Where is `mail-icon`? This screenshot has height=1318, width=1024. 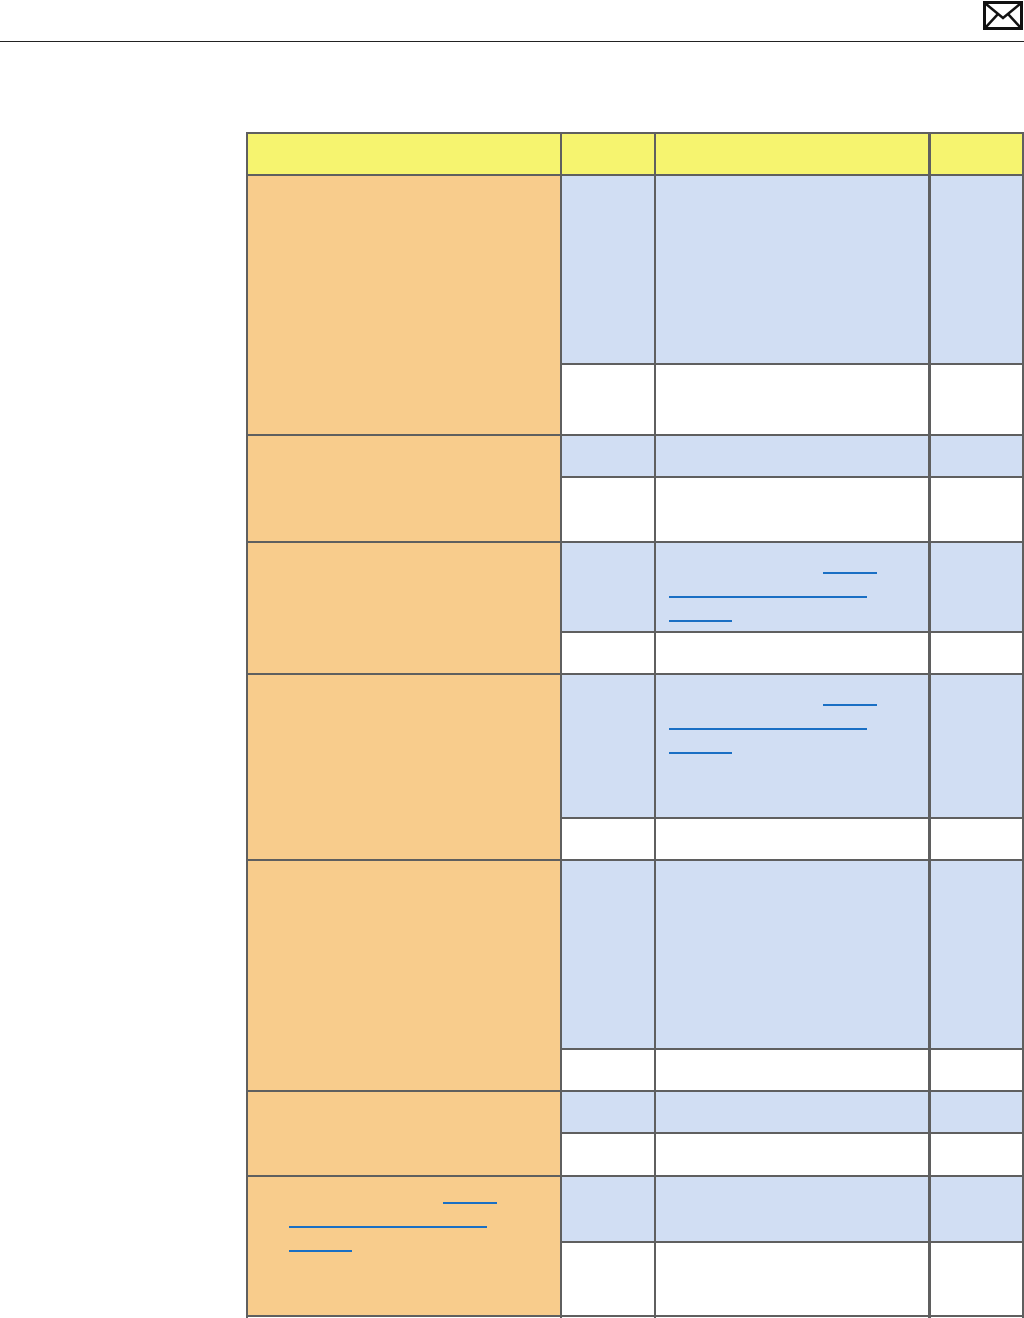
mail-icon is located at coordinates (1003, 15).